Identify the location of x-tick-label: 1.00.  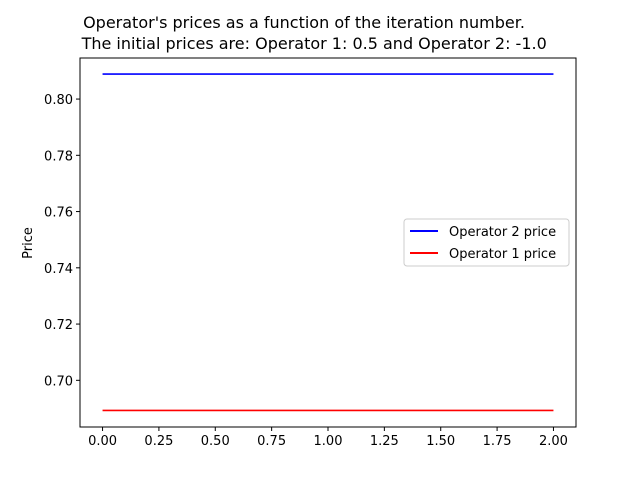
(328, 441).